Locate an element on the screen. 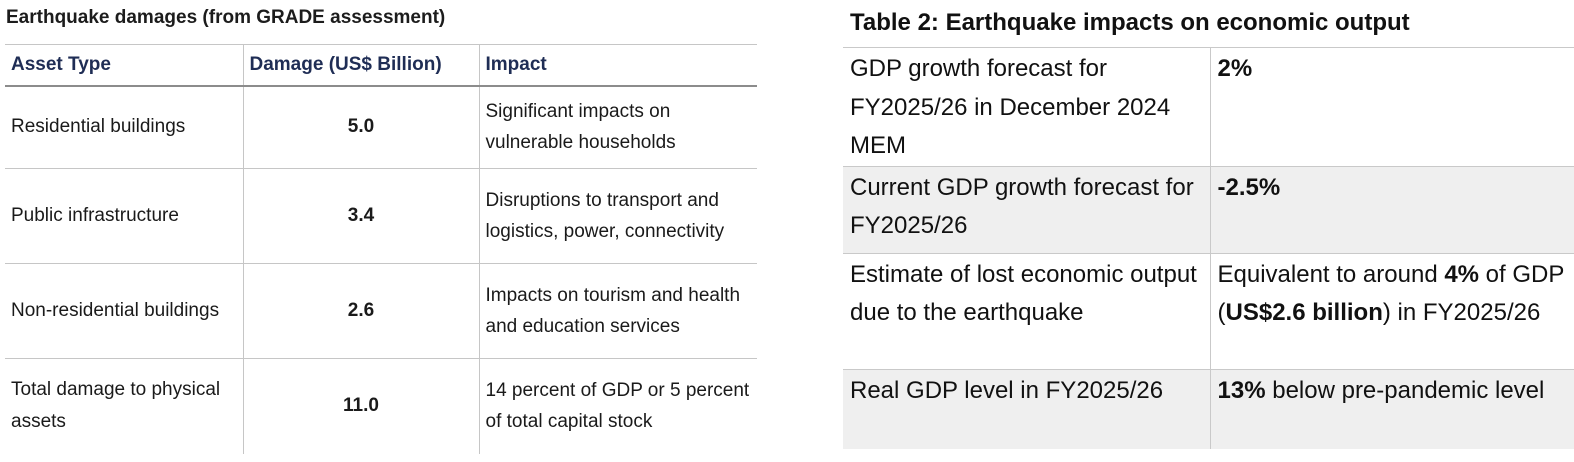 The height and width of the screenshot is (462, 1574). damage-cell: 2.6 is located at coordinates (361, 311).